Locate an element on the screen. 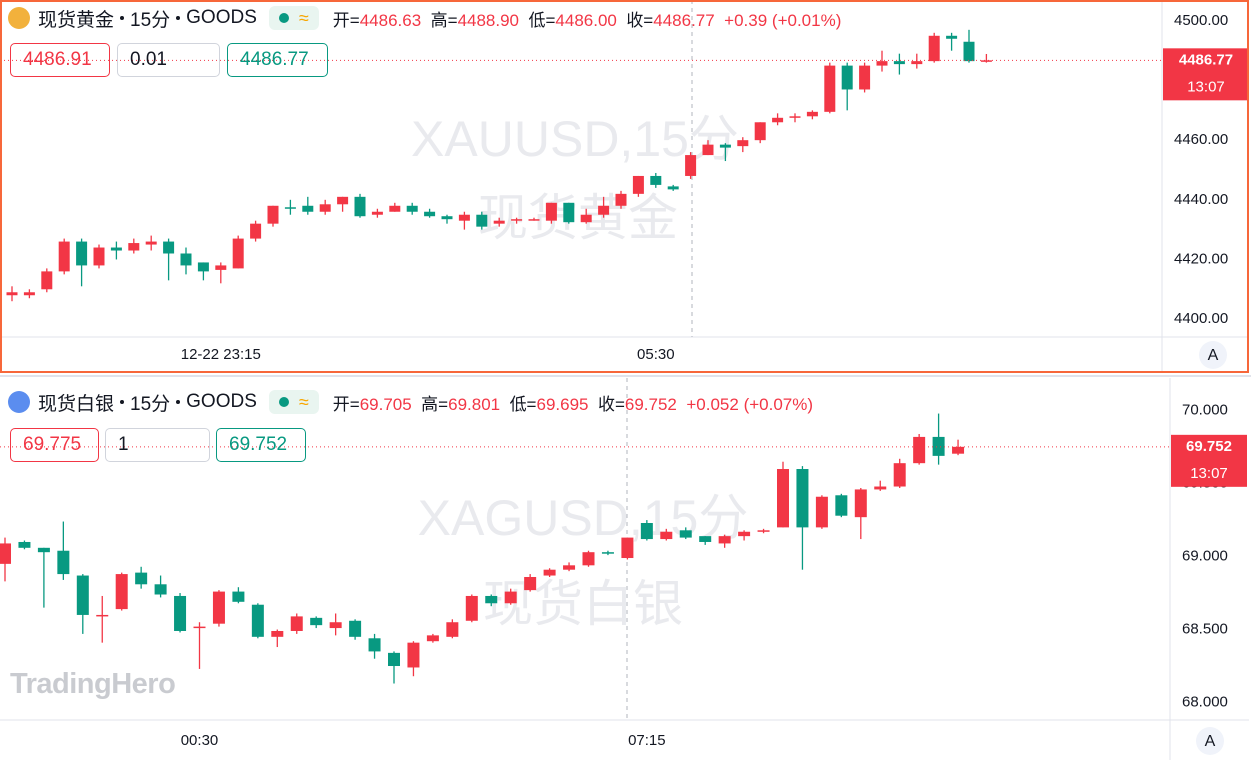  ohlc-label: 收= is located at coordinates (611, 404).